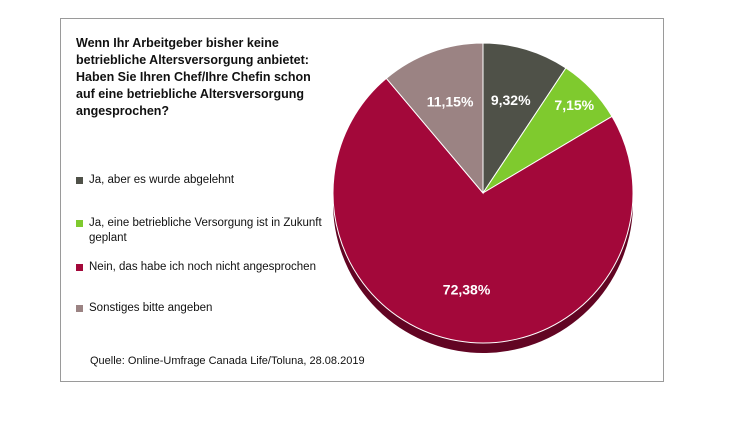 This screenshot has height=426, width=750. What do you see at coordinates (450, 102) in the screenshot?
I see `pie-value-label-sonstiges: 11,15%` at bounding box center [450, 102].